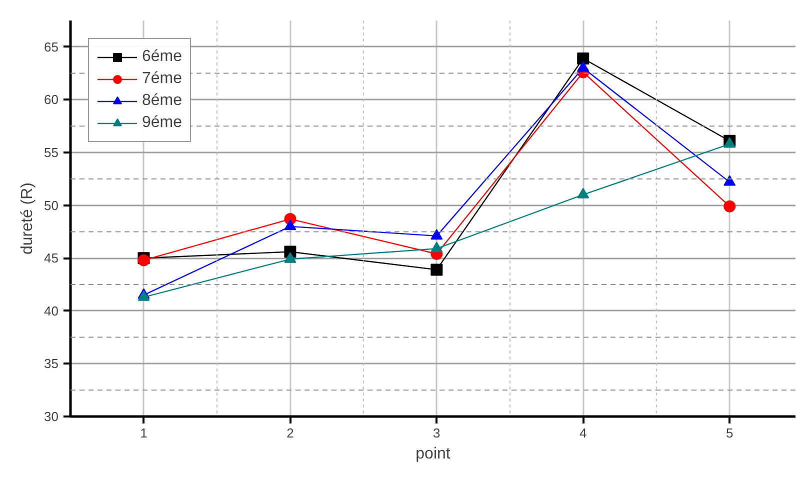  I want to click on y-tick-label: 55, so click(51, 152).